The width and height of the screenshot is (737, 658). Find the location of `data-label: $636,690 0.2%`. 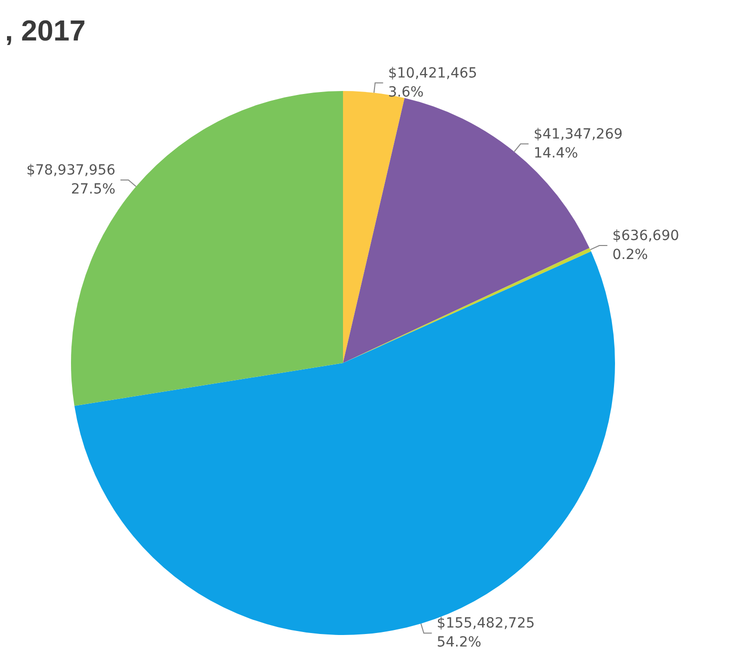

data-label: $636,690 0.2% is located at coordinates (646, 245).